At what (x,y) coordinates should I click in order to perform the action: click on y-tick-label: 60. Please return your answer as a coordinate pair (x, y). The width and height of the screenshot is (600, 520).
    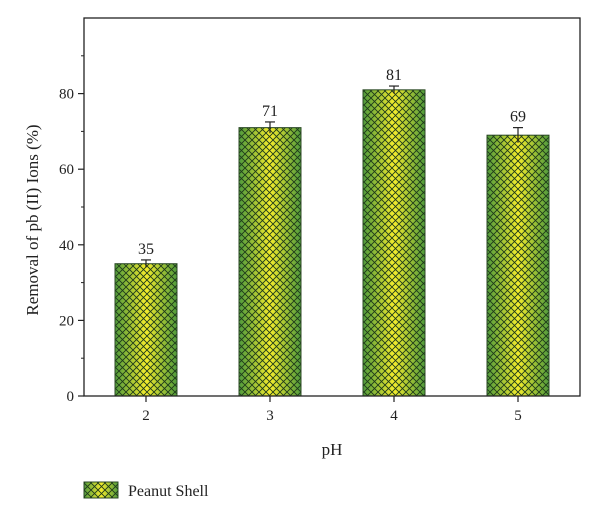
    Looking at the image, I should click on (66, 170).